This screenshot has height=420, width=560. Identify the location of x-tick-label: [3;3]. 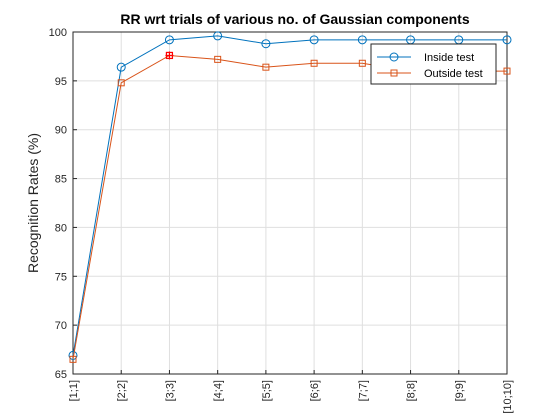
(170, 390).